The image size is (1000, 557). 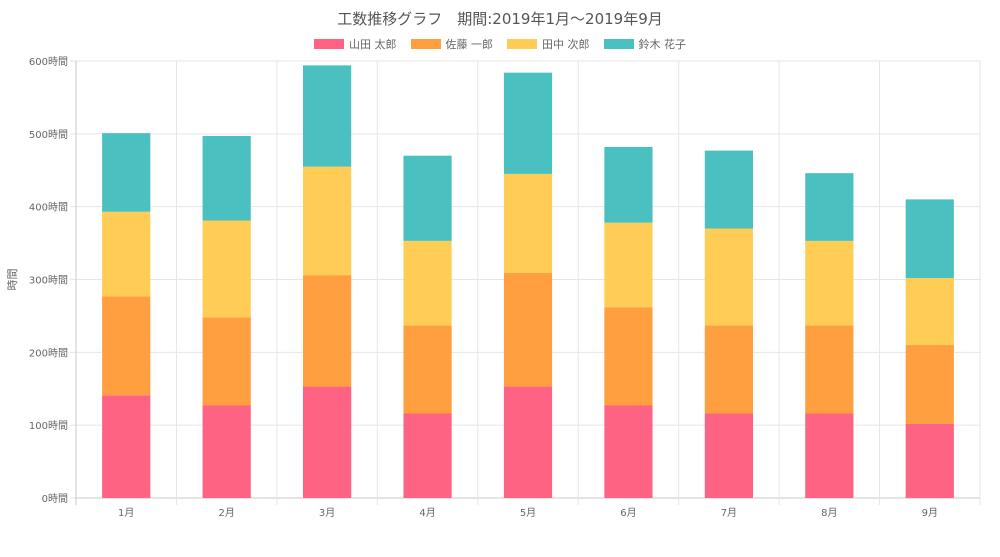 I want to click on legend-label: 山田 太郎, so click(x=373, y=44).